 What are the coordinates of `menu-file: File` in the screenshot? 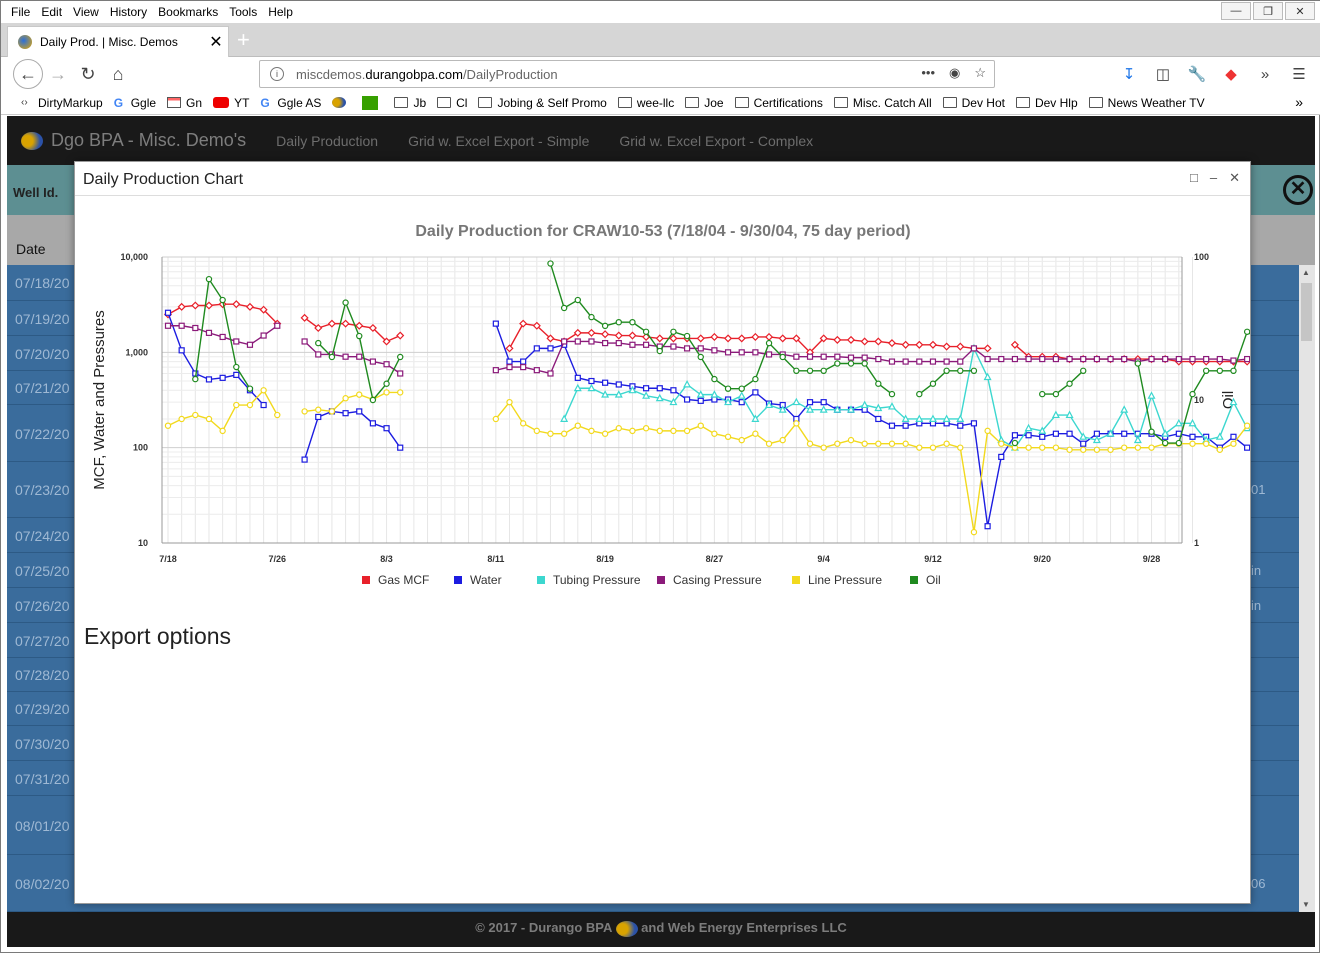 It's located at (21, 12).